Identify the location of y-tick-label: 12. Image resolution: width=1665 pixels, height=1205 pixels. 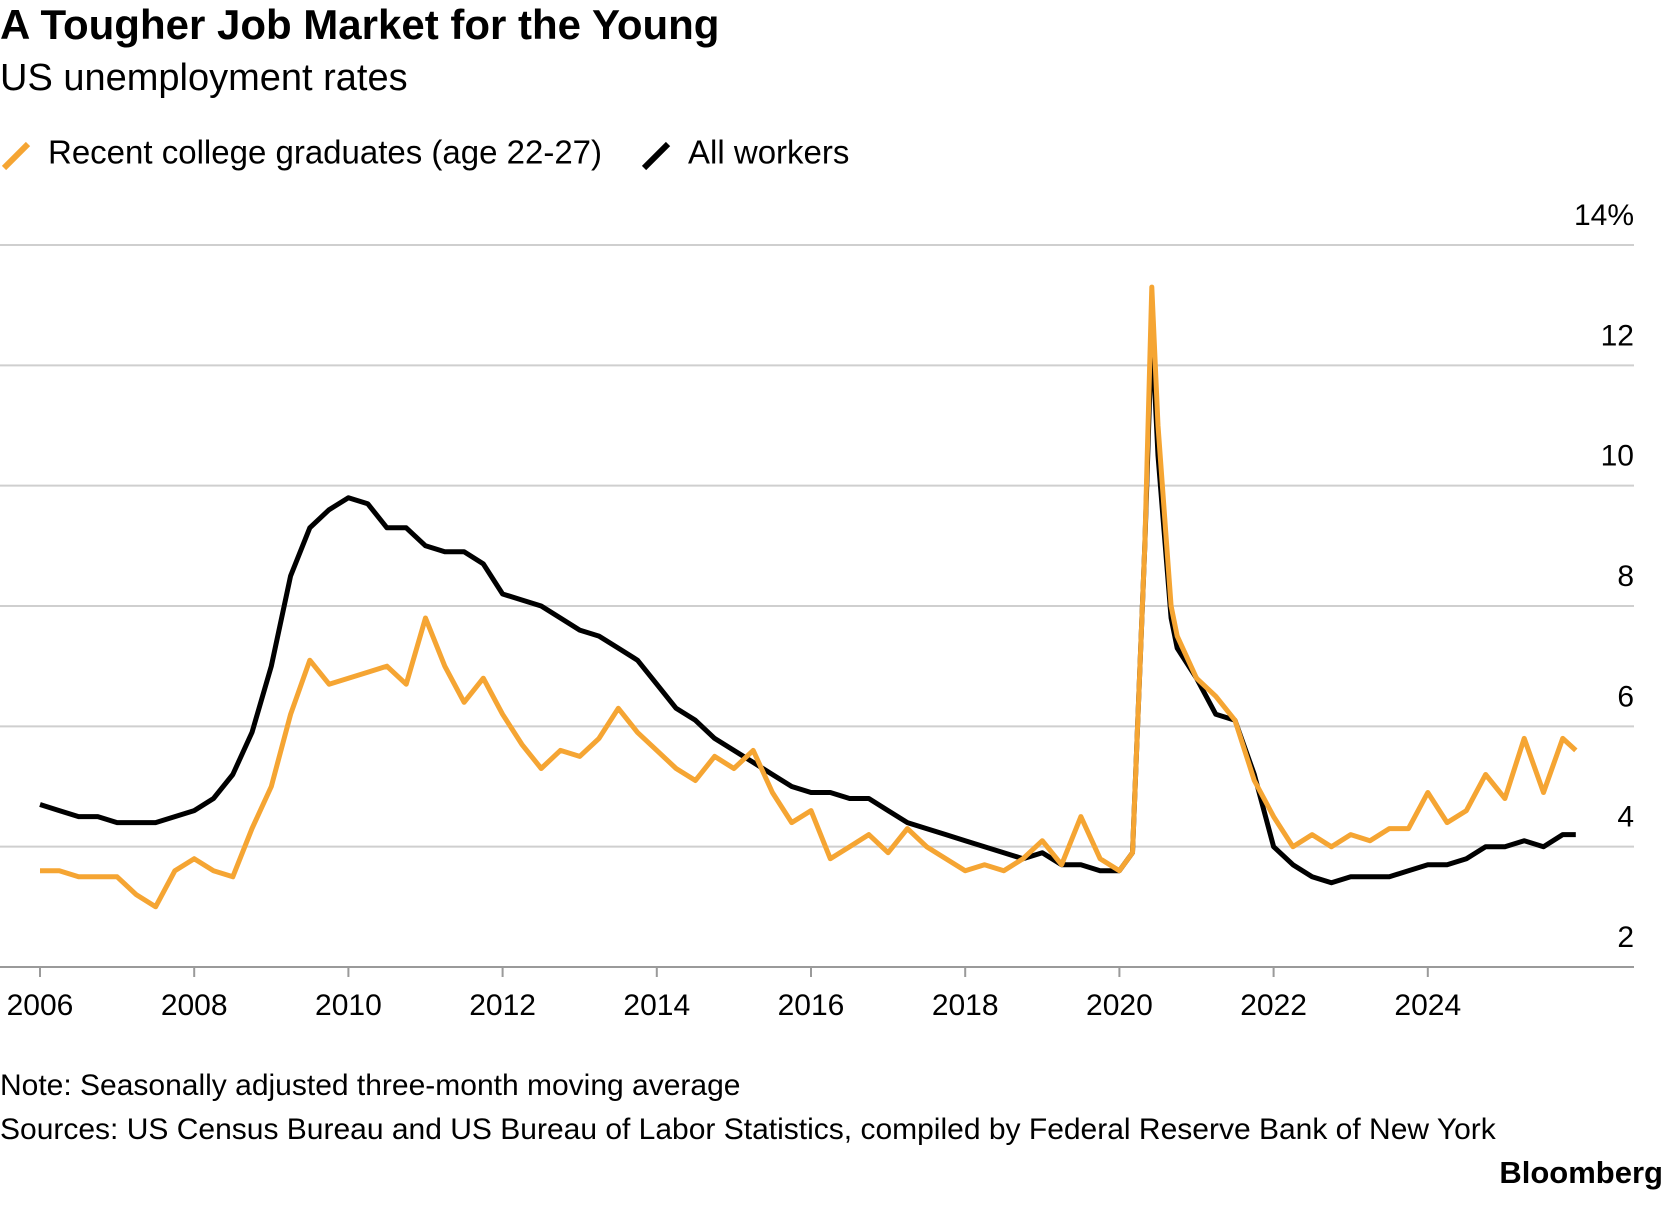
(1617, 335).